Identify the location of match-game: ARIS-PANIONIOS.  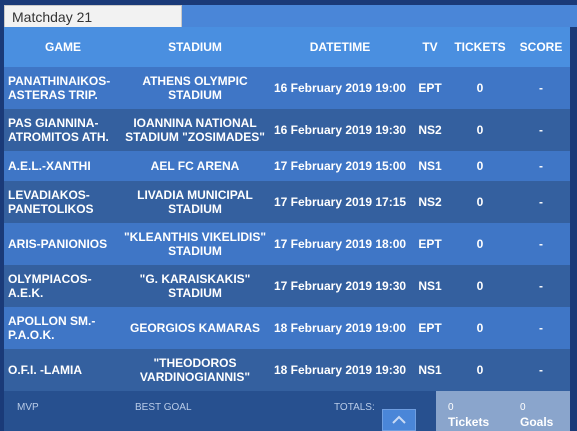
(58, 244).